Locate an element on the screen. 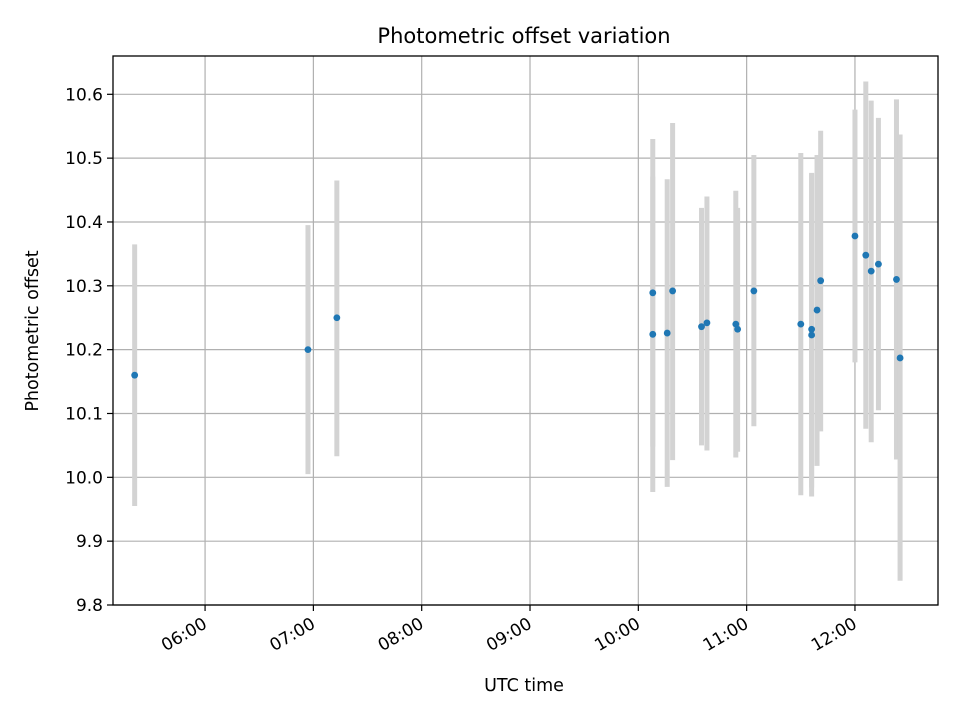 Image resolution: width=960 pixels, height=720 pixels. x-axis-label: UTC time is located at coordinates (524, 686).